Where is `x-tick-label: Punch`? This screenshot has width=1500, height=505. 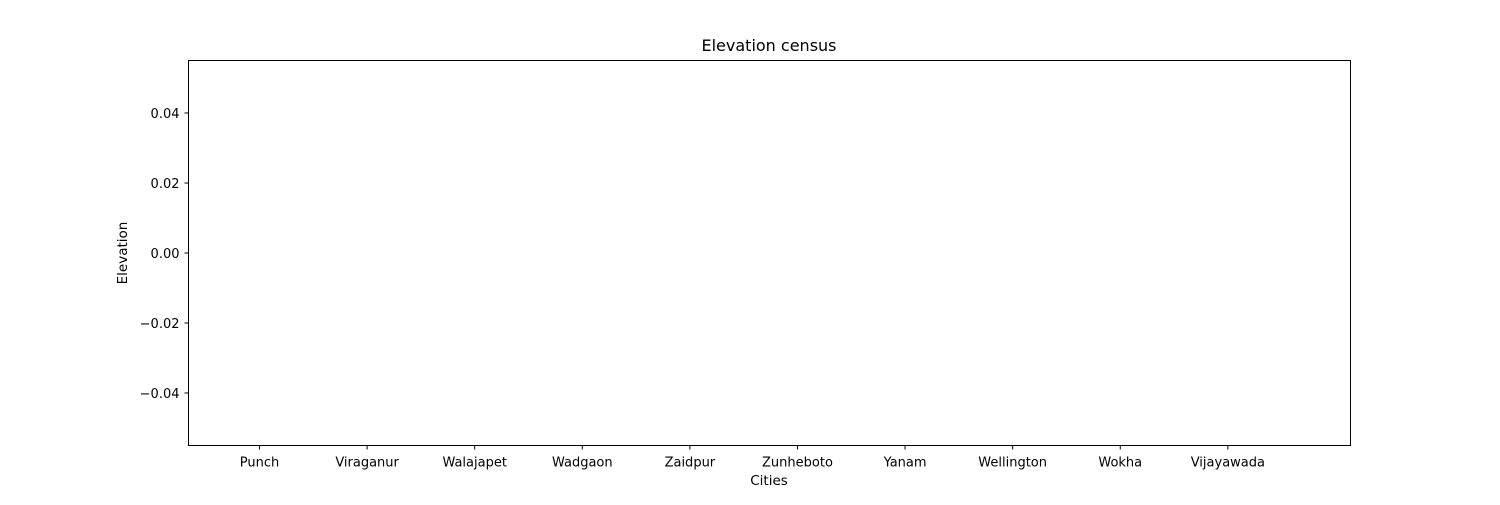 x-tick-label: Punch is located at coordinates (259, 463).